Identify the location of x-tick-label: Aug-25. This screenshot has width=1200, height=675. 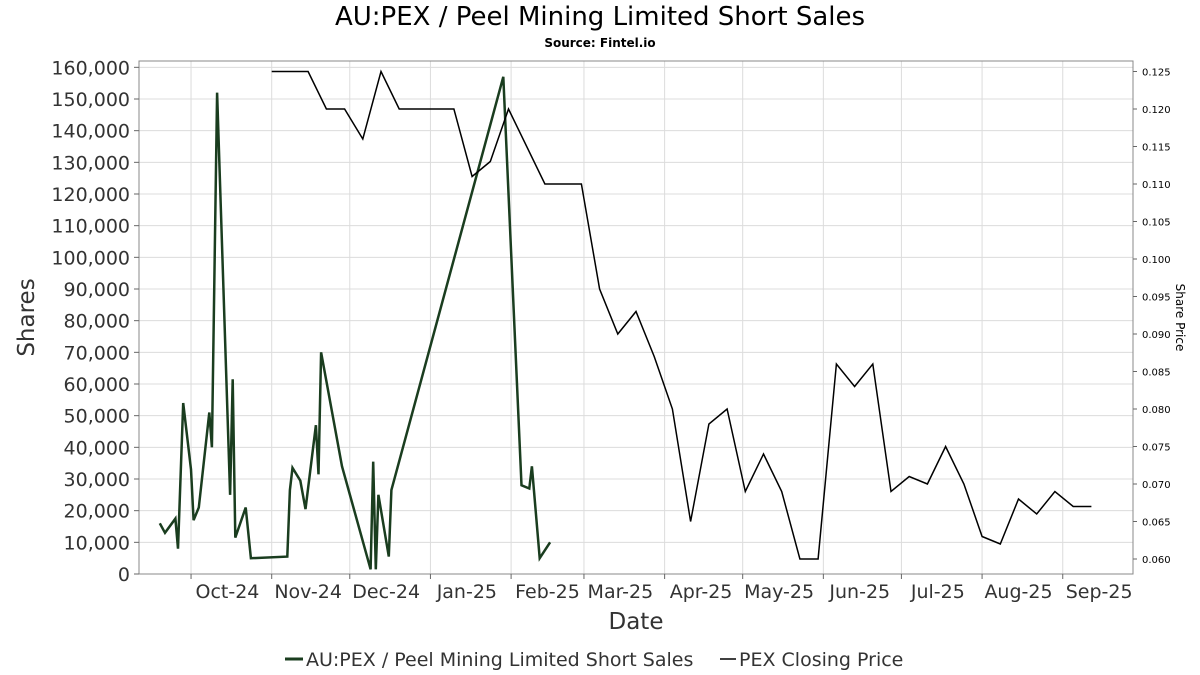
(1018, 592).